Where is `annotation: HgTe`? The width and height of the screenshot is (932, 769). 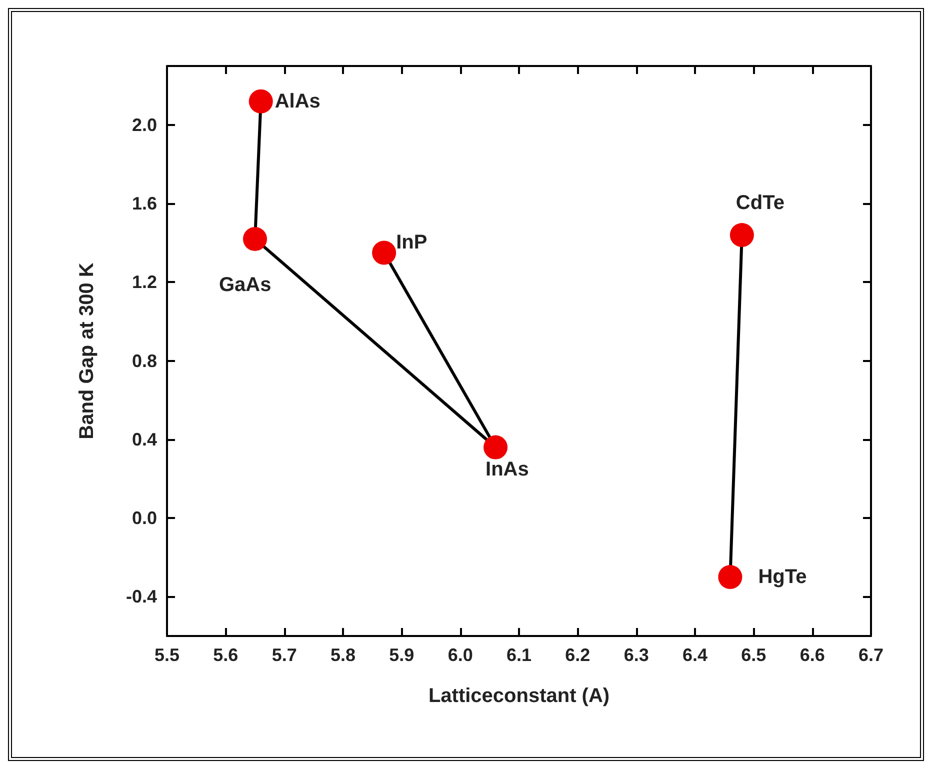 annotation: HgTe is located at coordinates (782, 577).